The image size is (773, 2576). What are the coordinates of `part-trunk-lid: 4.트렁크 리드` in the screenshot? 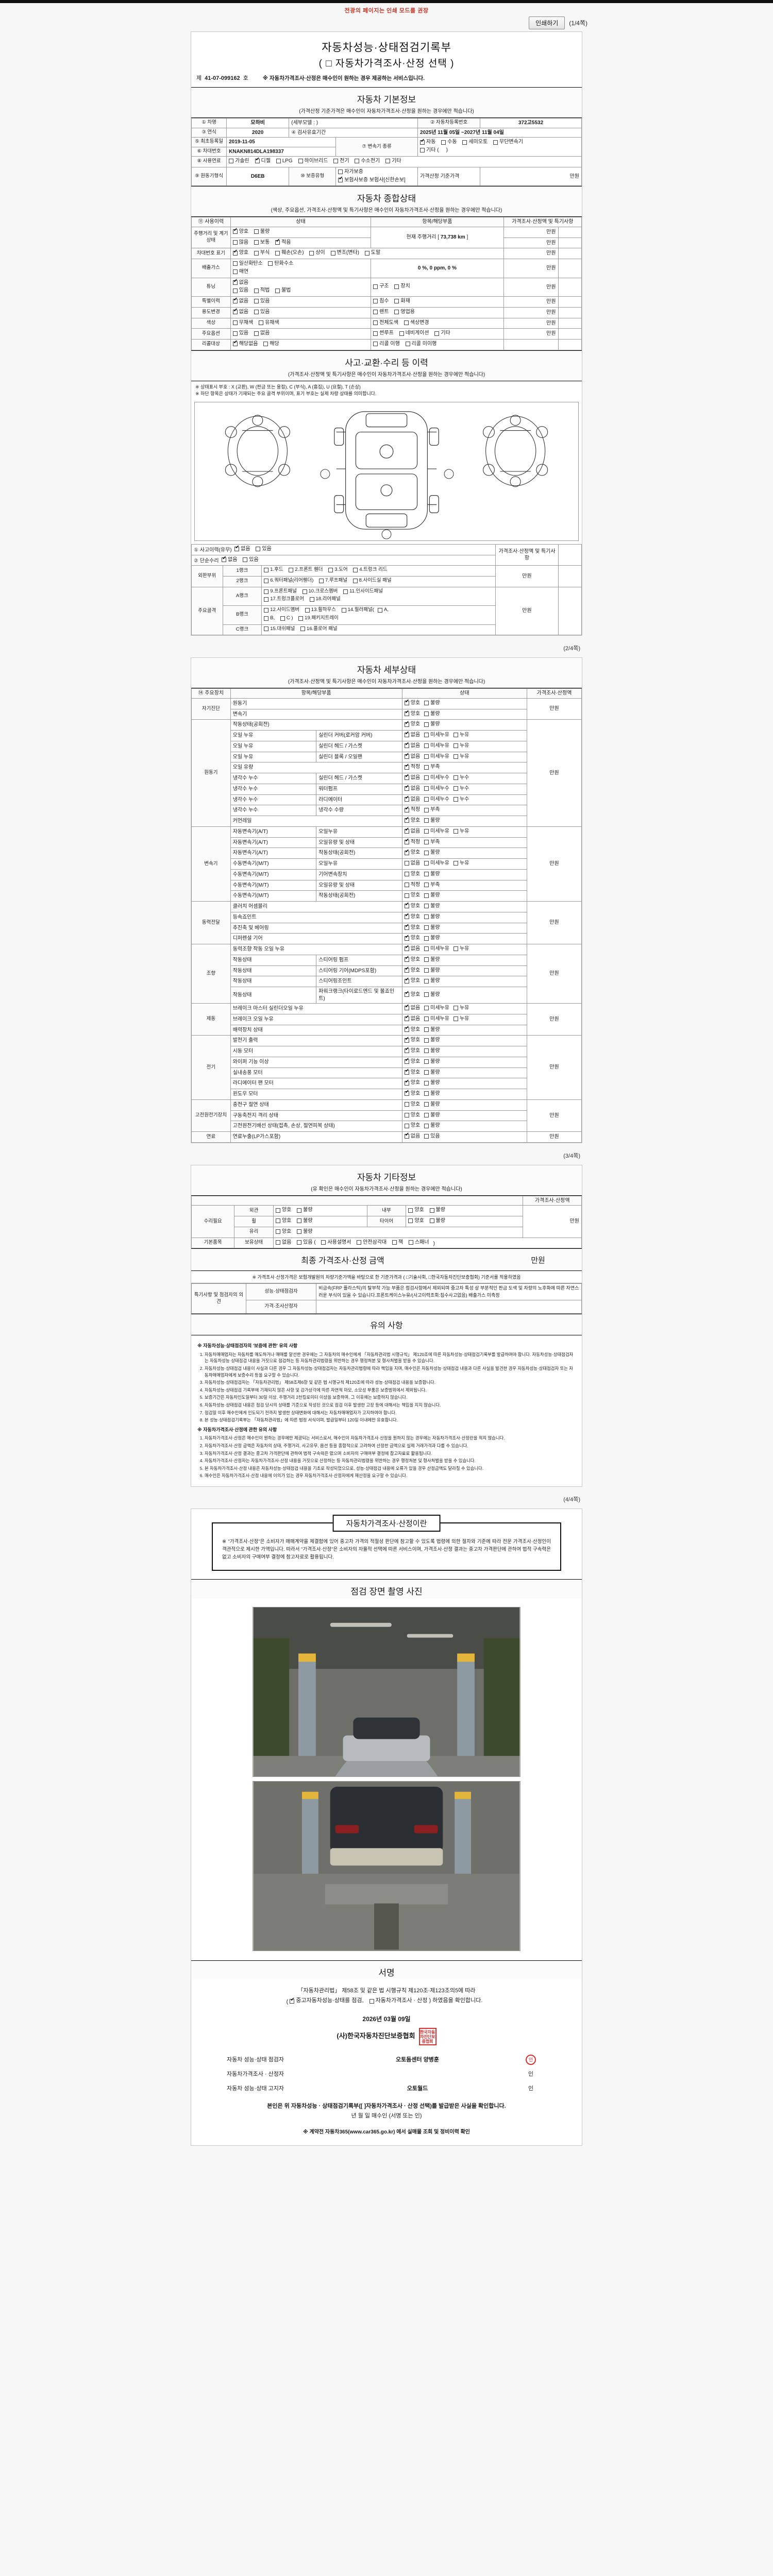 It's located at (370, 570).